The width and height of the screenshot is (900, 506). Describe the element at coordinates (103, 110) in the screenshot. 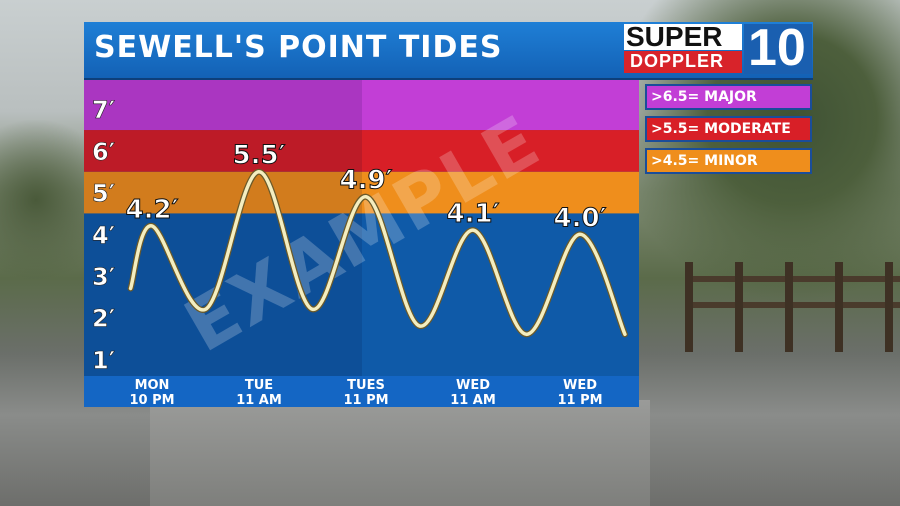

I see `y-tick-label: 7′` at that location.